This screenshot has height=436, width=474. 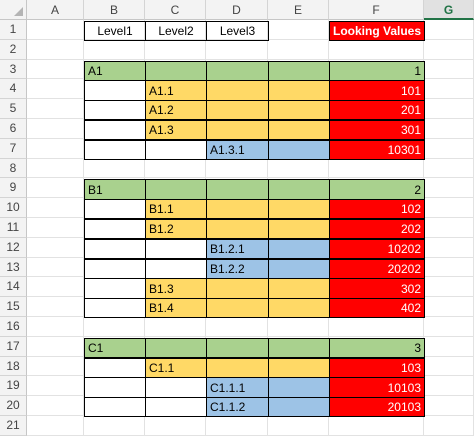 I want to click on row-header-15: 15, so click(x=13, y=307).